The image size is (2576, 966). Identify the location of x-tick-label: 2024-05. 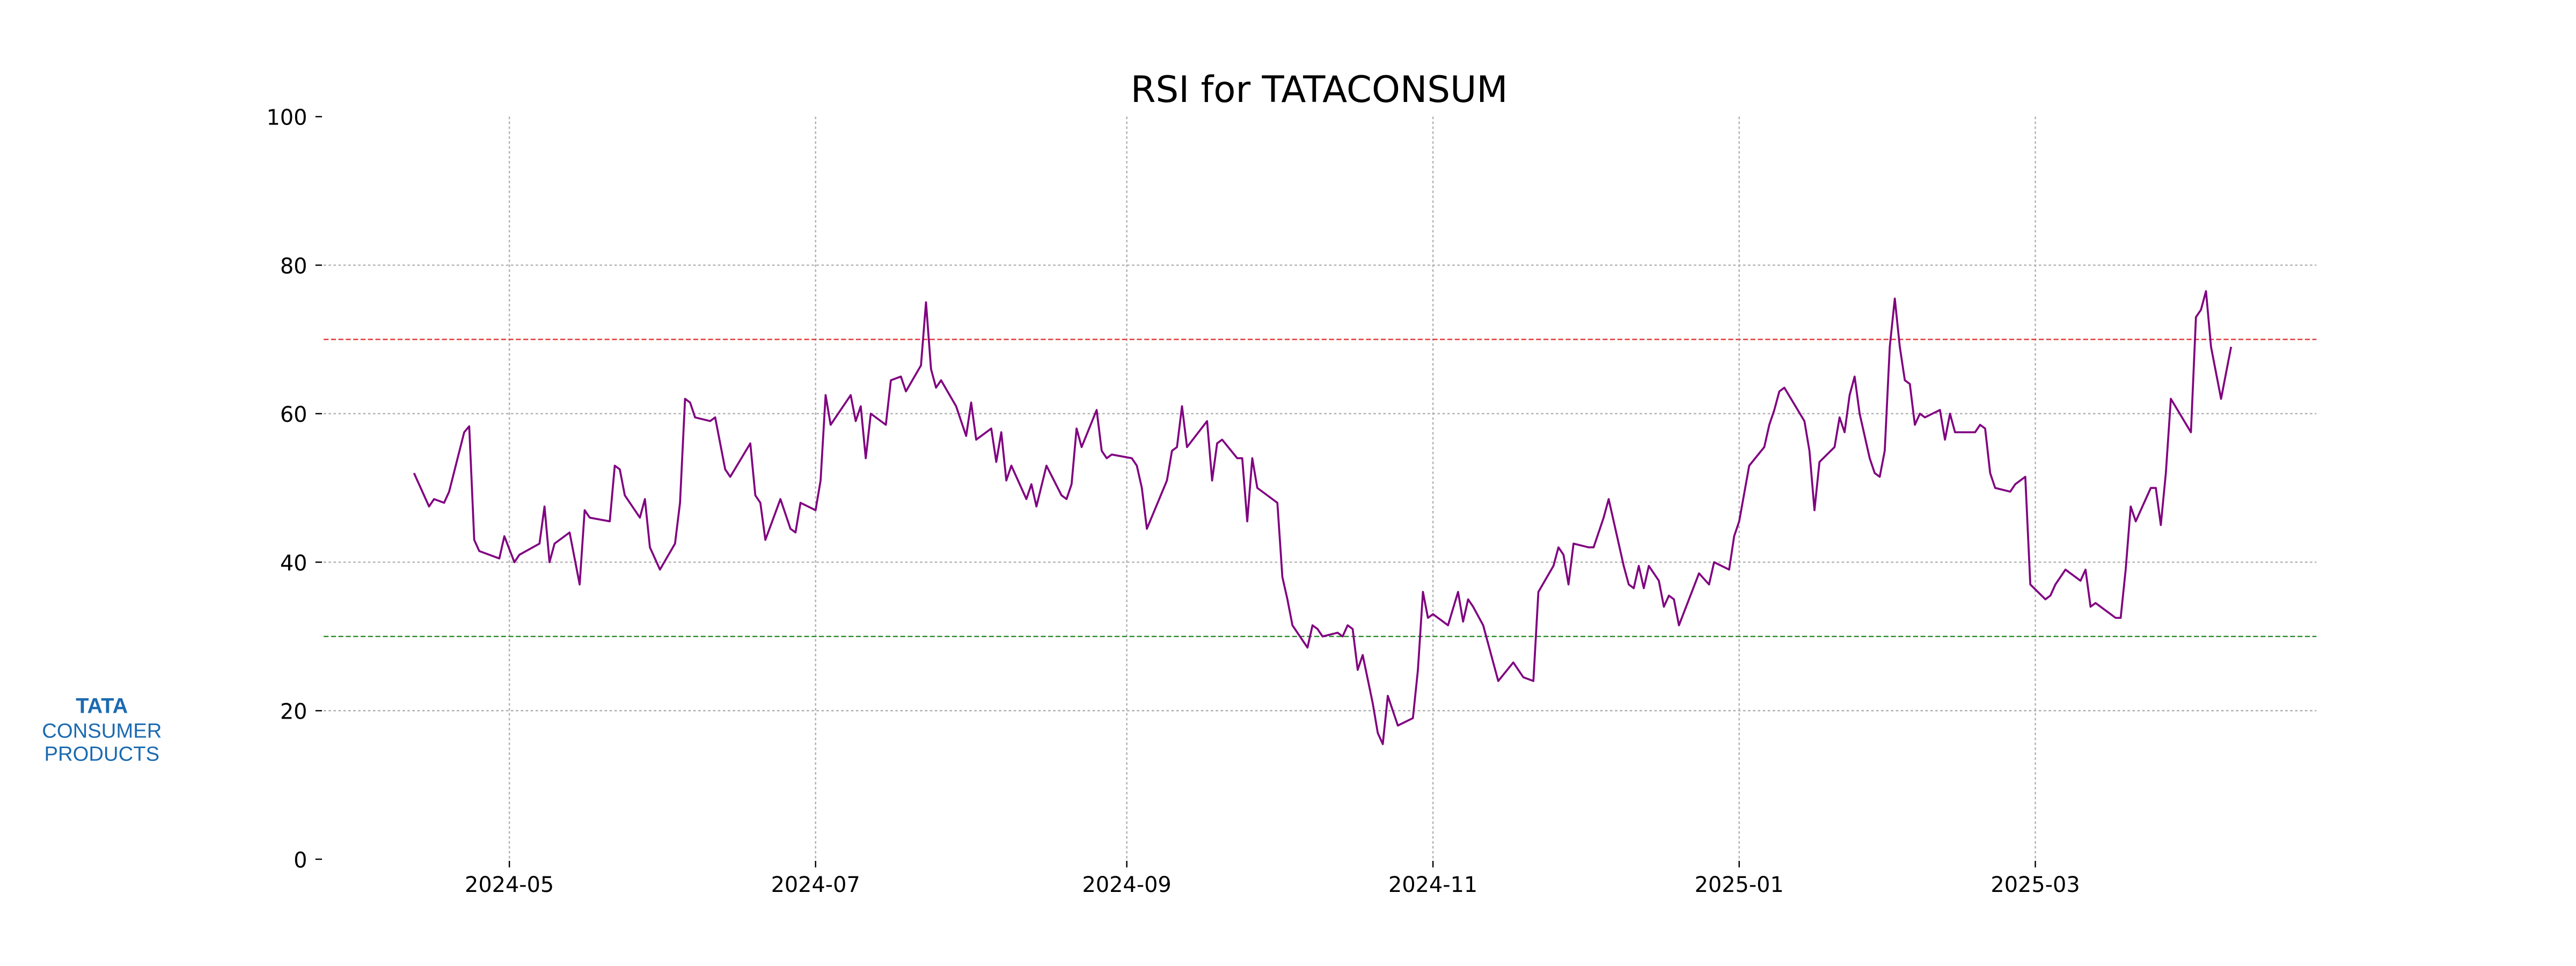
(509, 885).